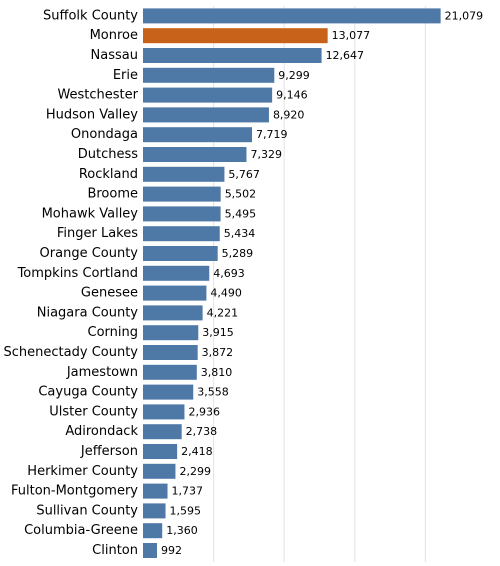 The height and width of the screenshot is (566, 500). I want to click on value-label: 2,738, so click(202, 431).